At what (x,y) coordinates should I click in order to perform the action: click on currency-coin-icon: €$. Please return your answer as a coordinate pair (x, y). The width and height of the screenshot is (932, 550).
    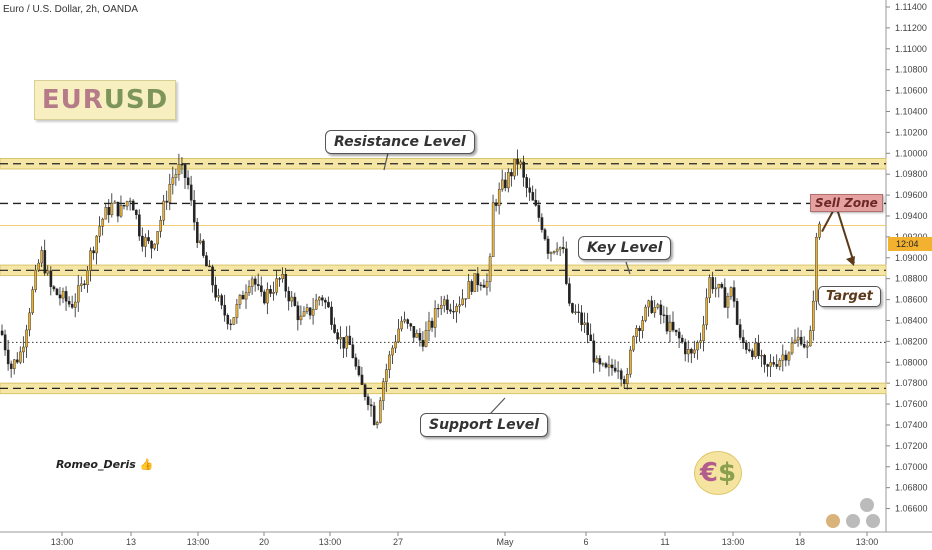
    Looking at the image, I should click on (718, 473).